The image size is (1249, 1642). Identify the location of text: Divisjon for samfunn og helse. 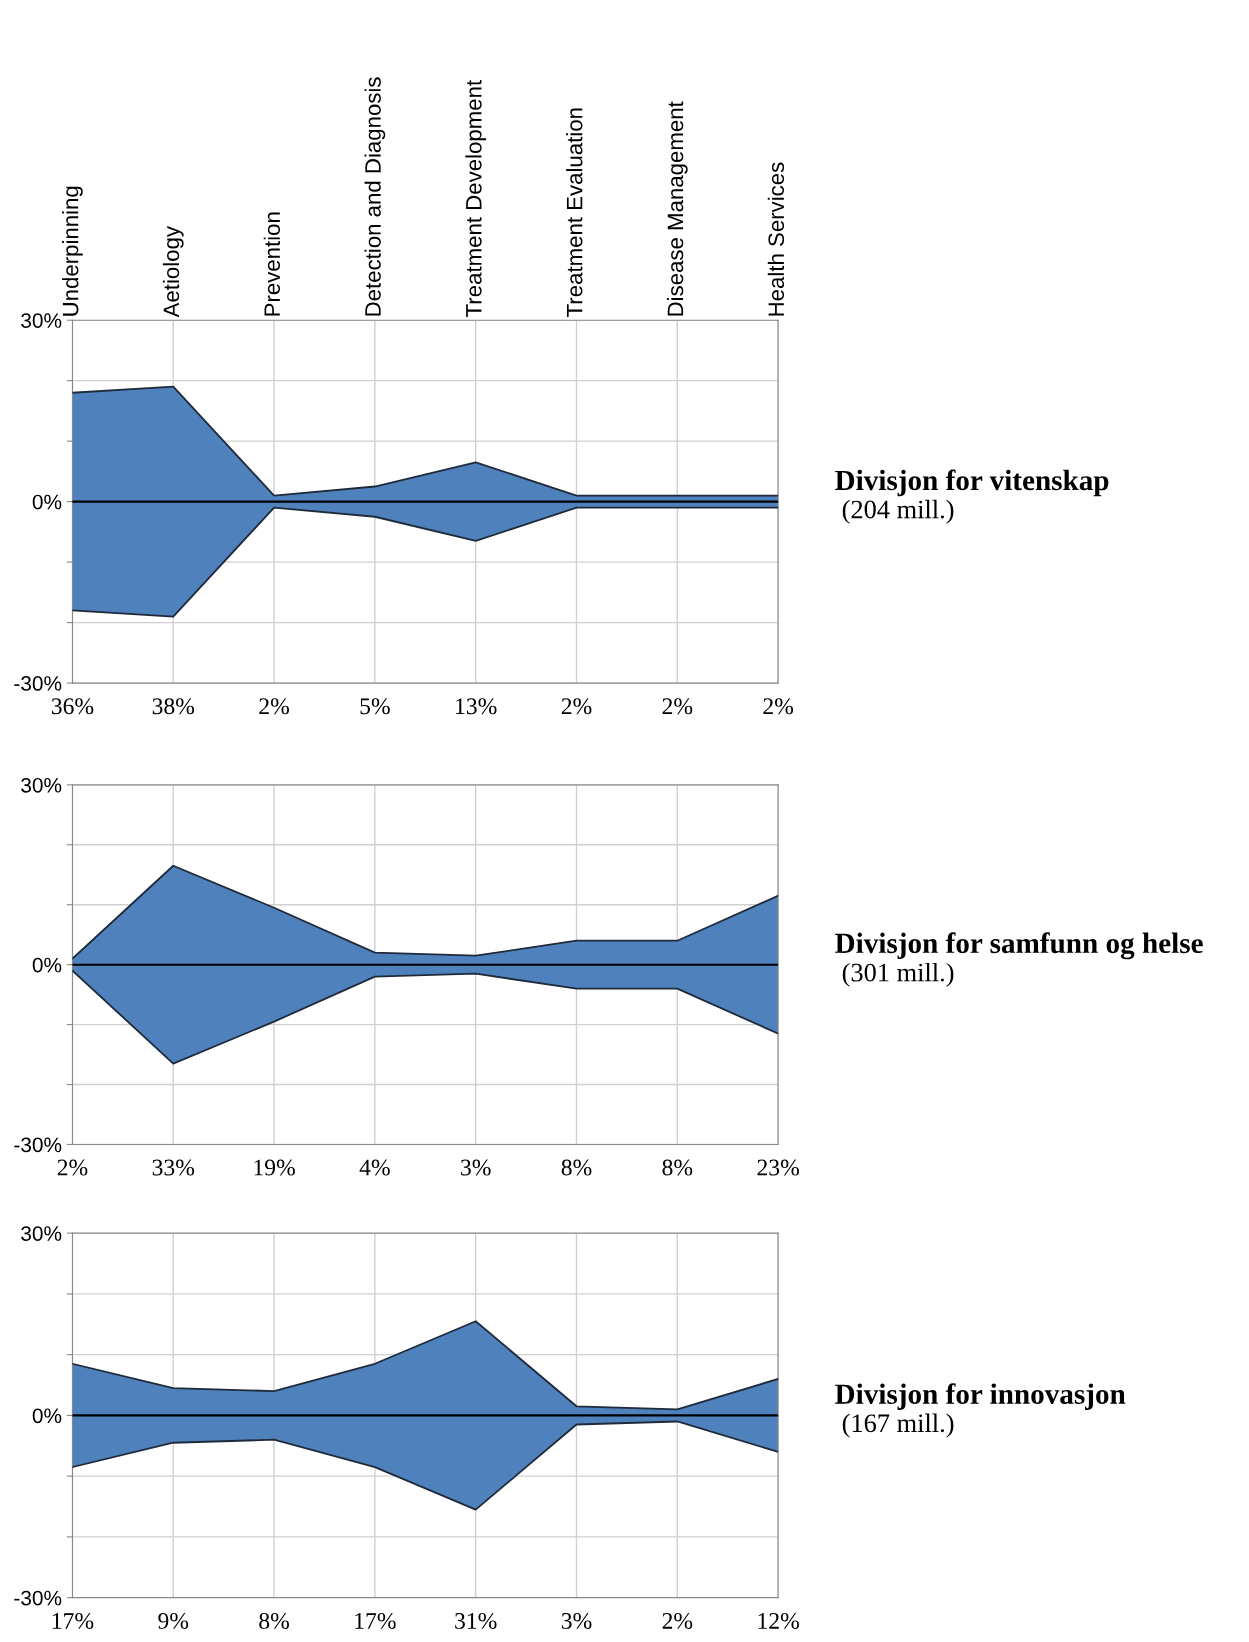
(1019, 946).